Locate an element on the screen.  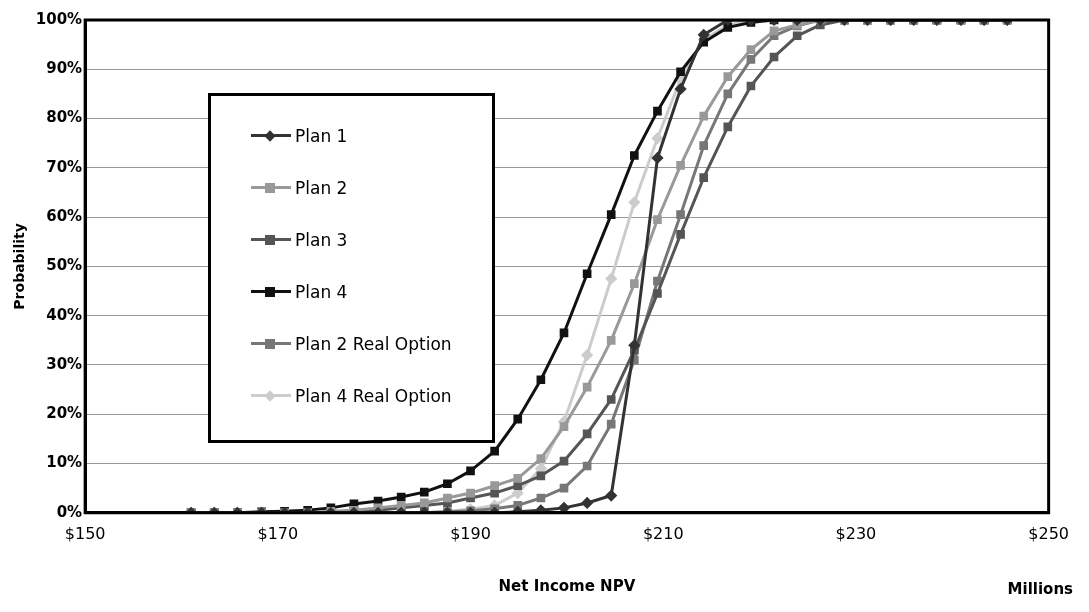
legend-label: Plan 2 is located at coordinates (321, 188).